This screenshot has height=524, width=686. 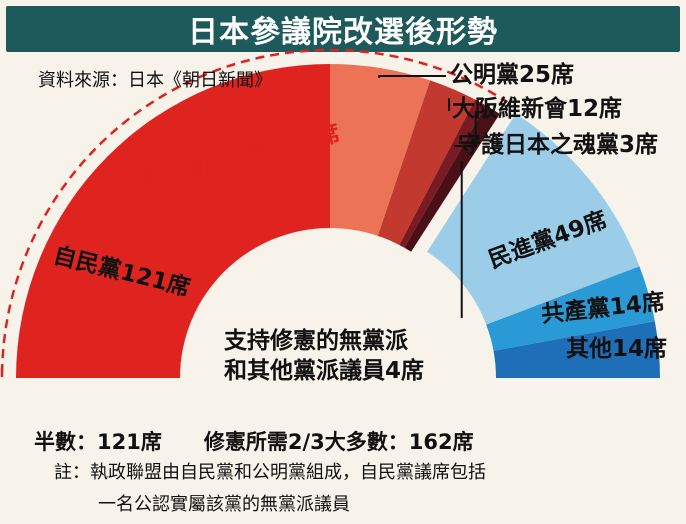 I want to click on label-indep-2: 和其他黨派議員4席, so click(x=324, y=370).